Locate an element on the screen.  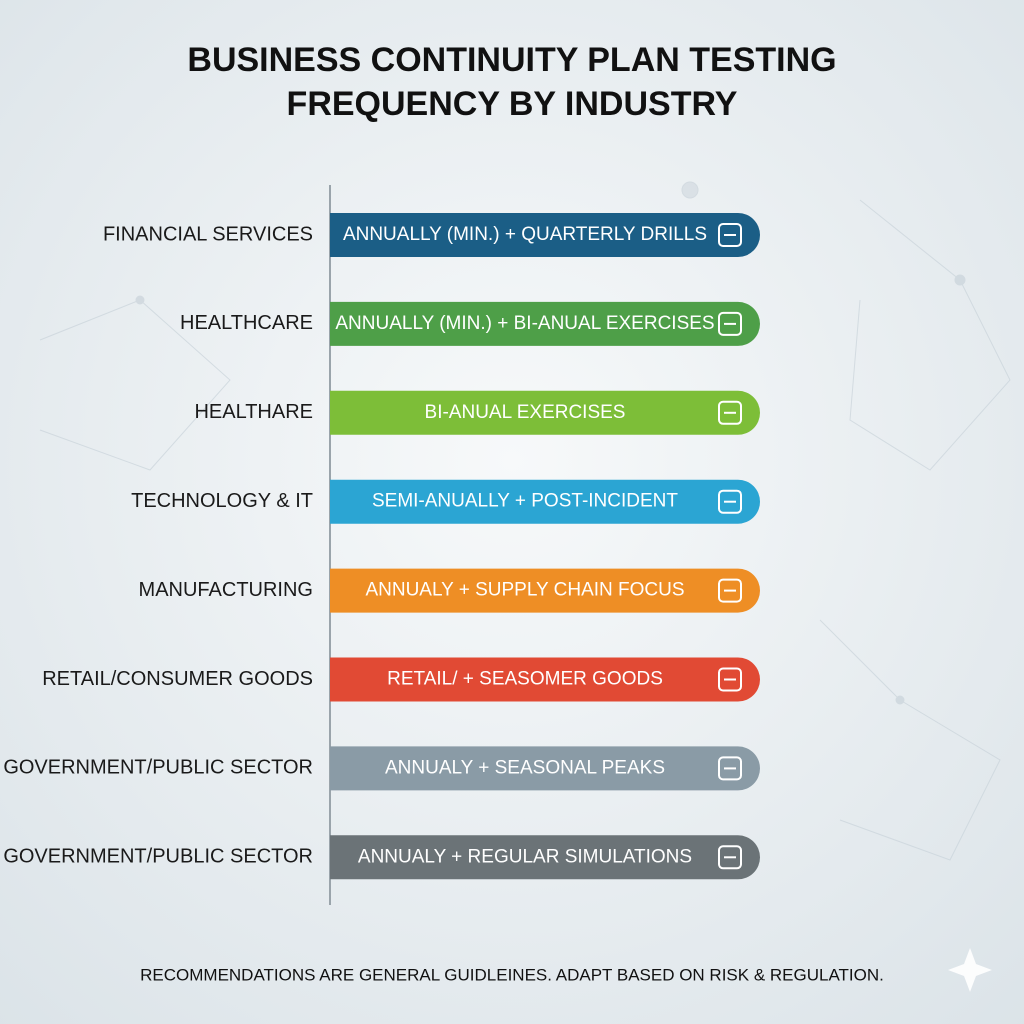
row-label: FINANCIAL SERVICES is located at coordinates (208, 234).